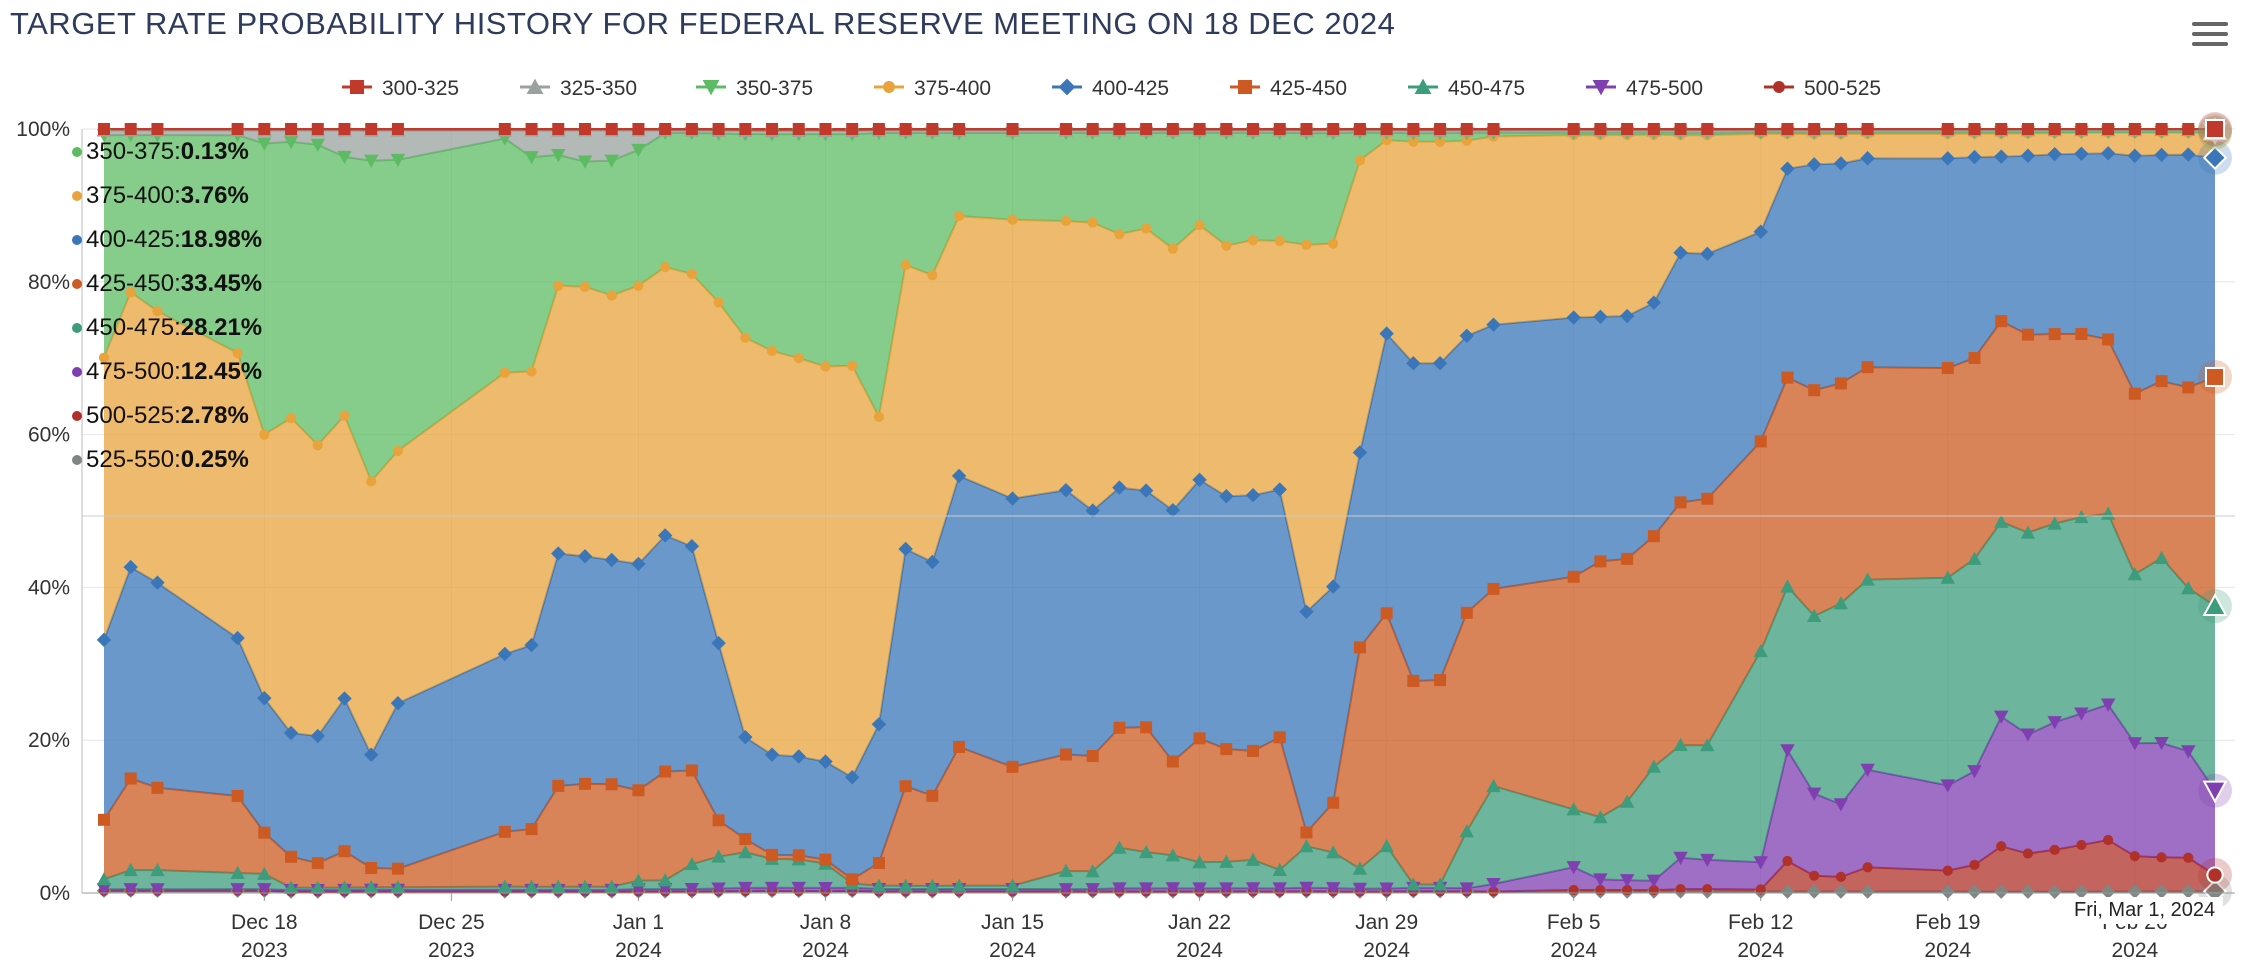 This screenshot has width=2242, height=980. What do you see at coordinates (2210, 37) in the screenshot?
I see `hamburger-menu-icon` at bounding box center [2210, 37].